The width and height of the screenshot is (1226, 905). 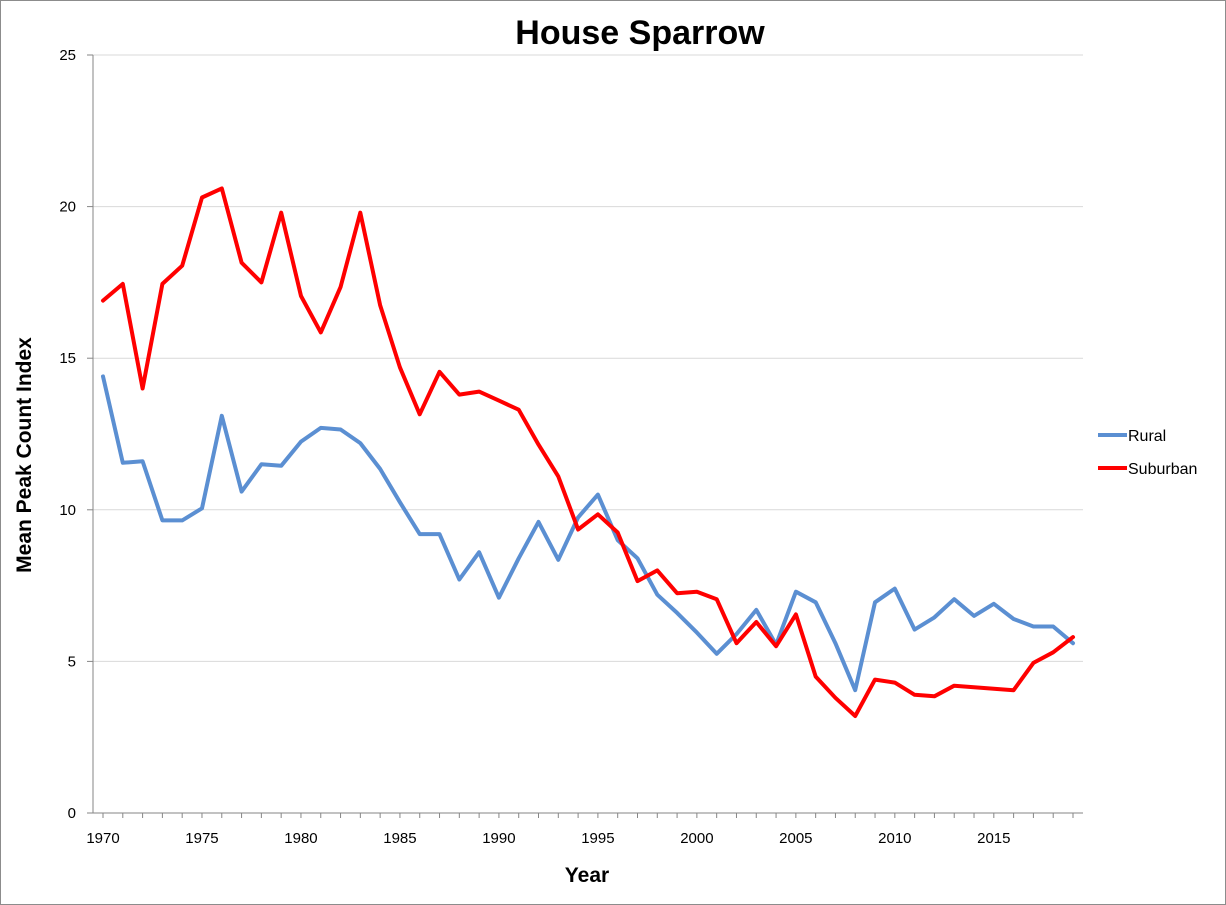 I want to click on y-tick-label: 0, so click(x=72, y=813).